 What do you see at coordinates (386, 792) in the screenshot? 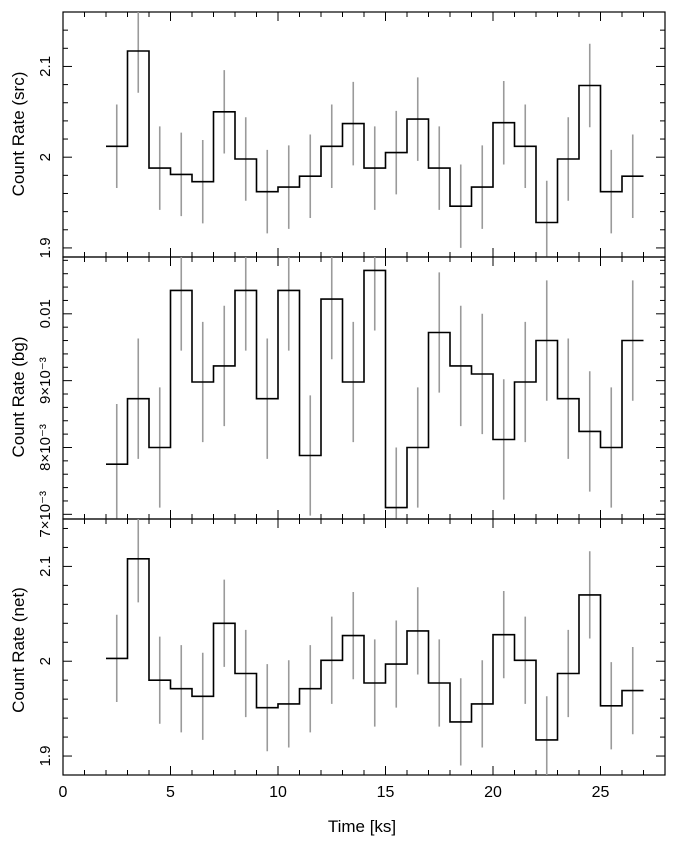
I see `xtick-label-3: 15` at bounding box center [386, 792].